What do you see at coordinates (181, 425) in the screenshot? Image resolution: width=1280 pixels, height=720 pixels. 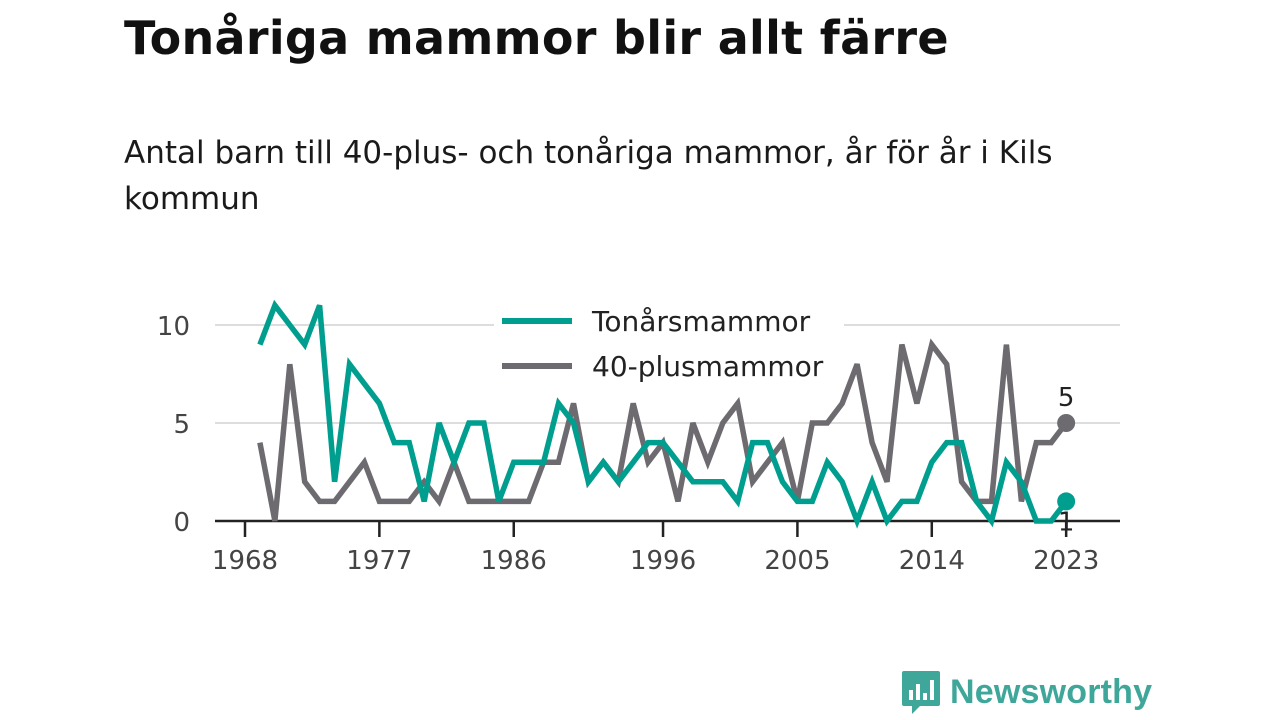 I see `y-tick-label: 5` at bounding box center [181, 425].